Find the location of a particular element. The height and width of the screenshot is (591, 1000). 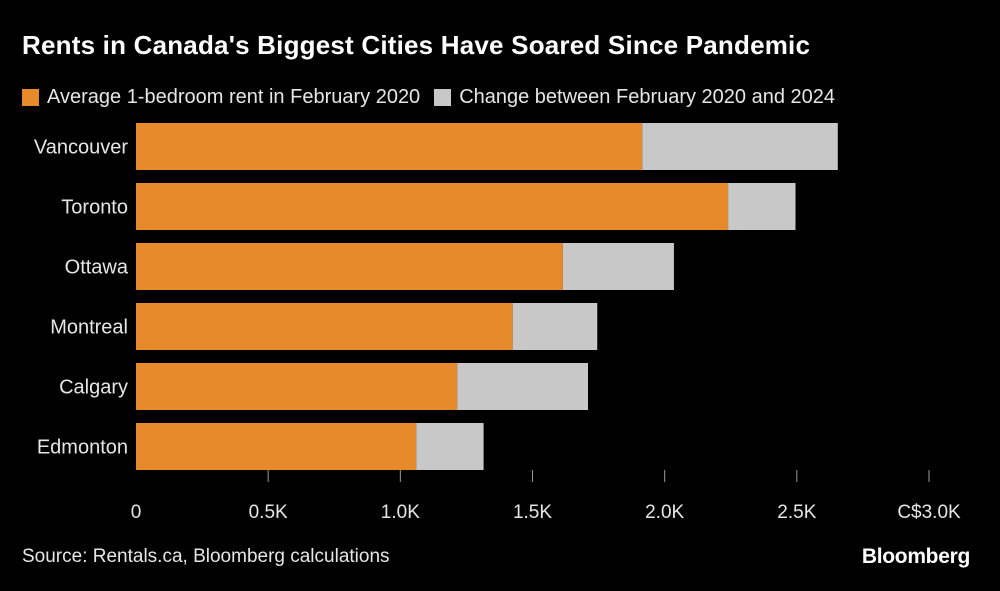

legend-item-change: Change between February 2020 and 2024 is located at coordinates (634, 97).